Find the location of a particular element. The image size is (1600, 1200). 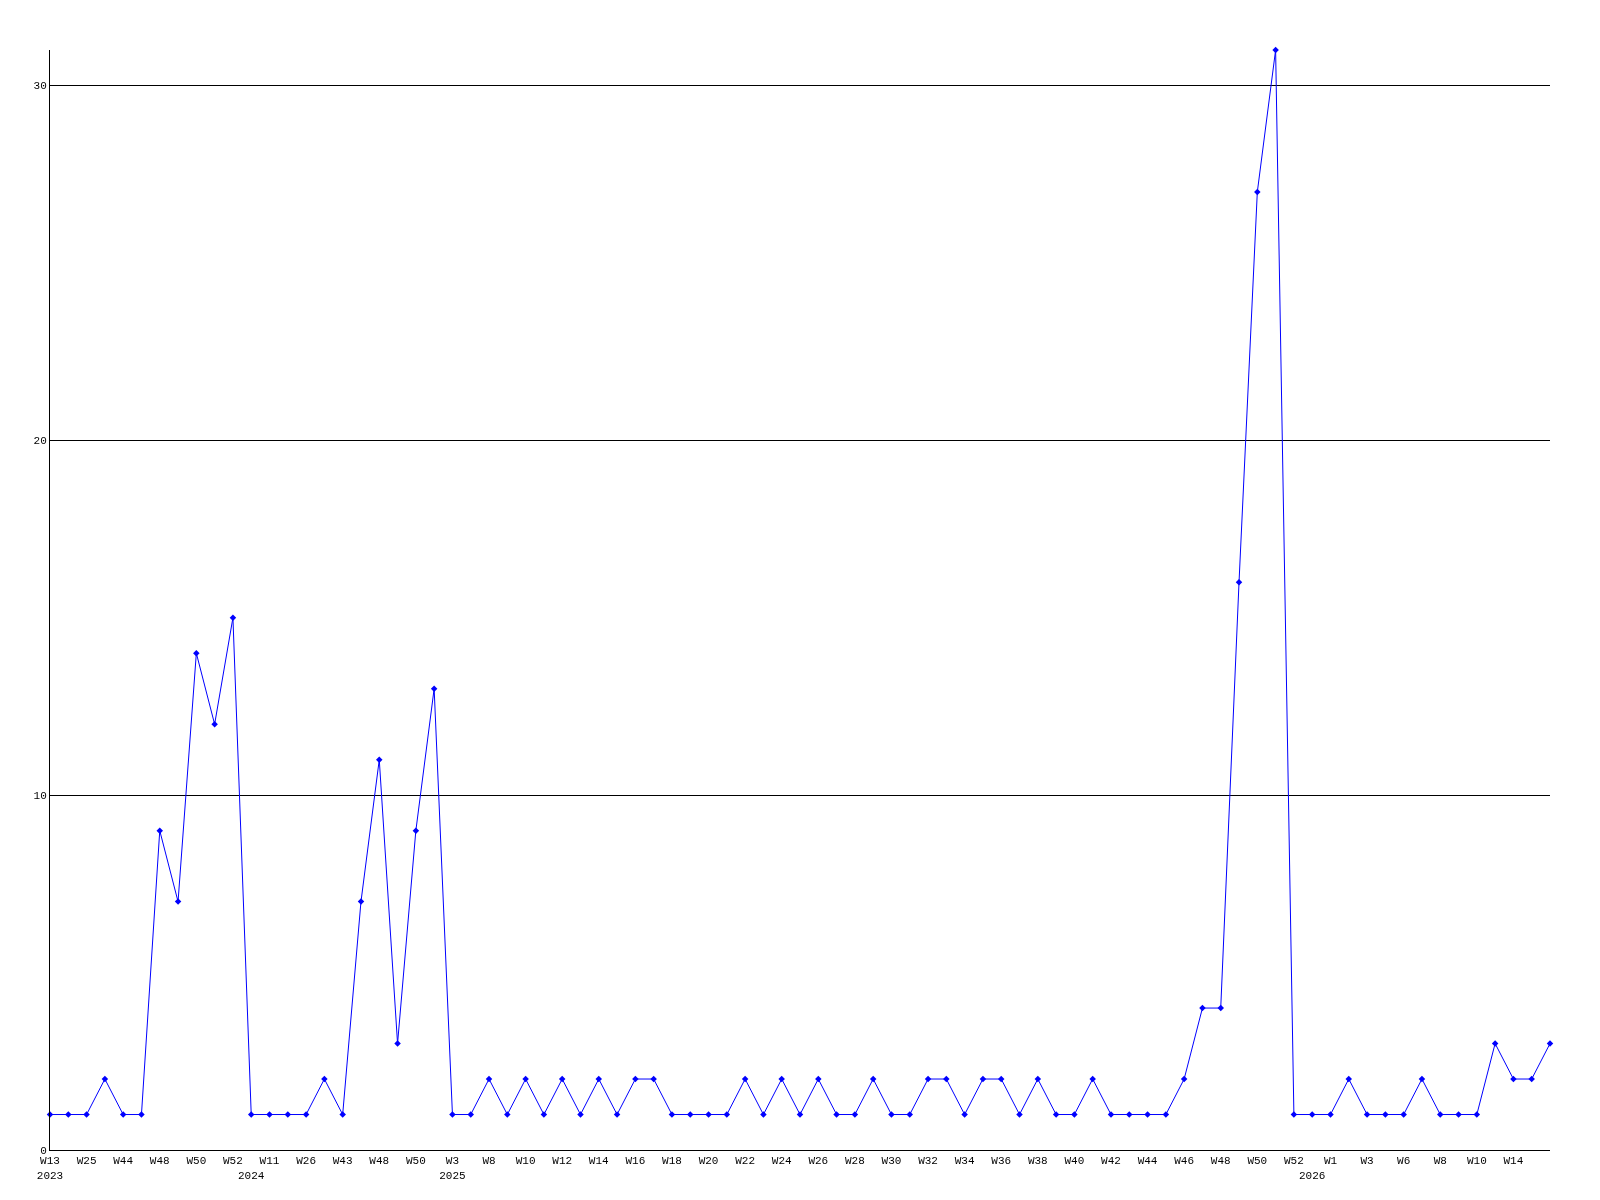

x-tick-label: W25 is located at coordinates (86, 1161).